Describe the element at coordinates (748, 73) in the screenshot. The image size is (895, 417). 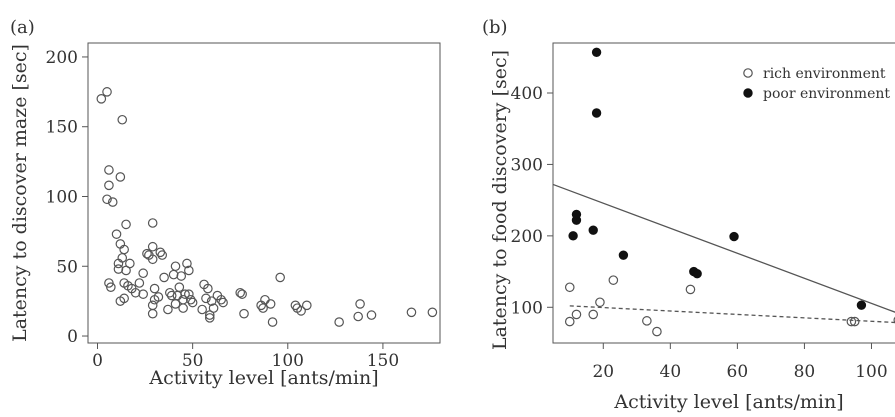
I see `legend-rich-marker` at that location.